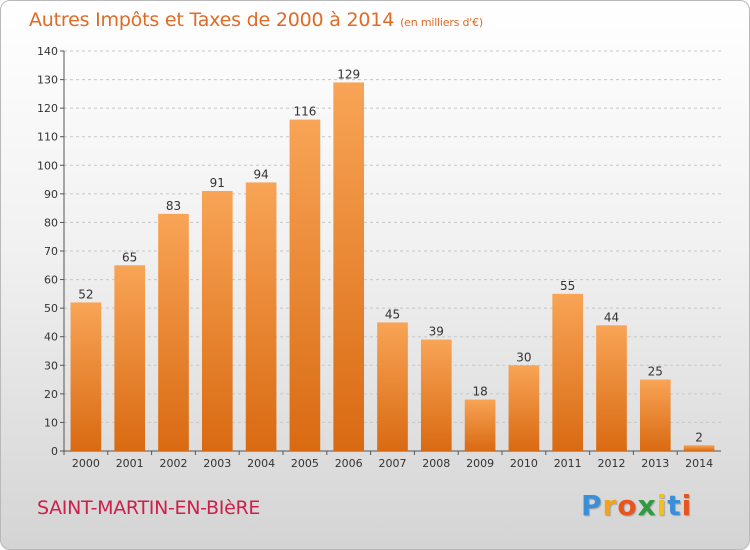  Describe the element at coordinates (261, 463) in the screenshot. I see `x-tick-label: 2004` at that location.